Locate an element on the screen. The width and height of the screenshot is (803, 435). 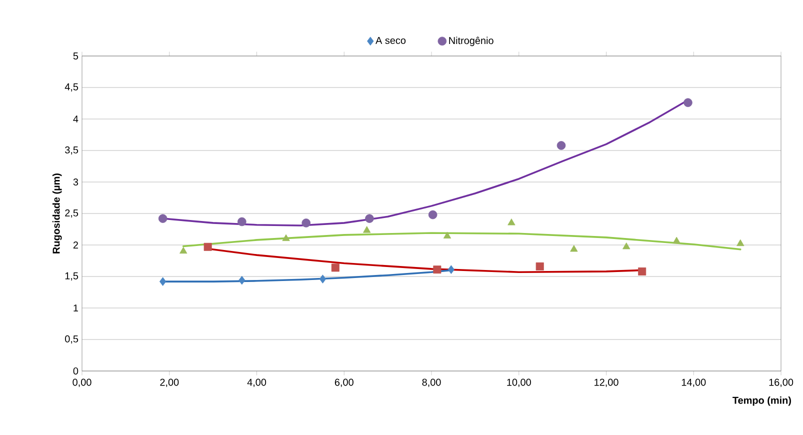
y-tick-label: 3 is located at coordinates (75, 182).